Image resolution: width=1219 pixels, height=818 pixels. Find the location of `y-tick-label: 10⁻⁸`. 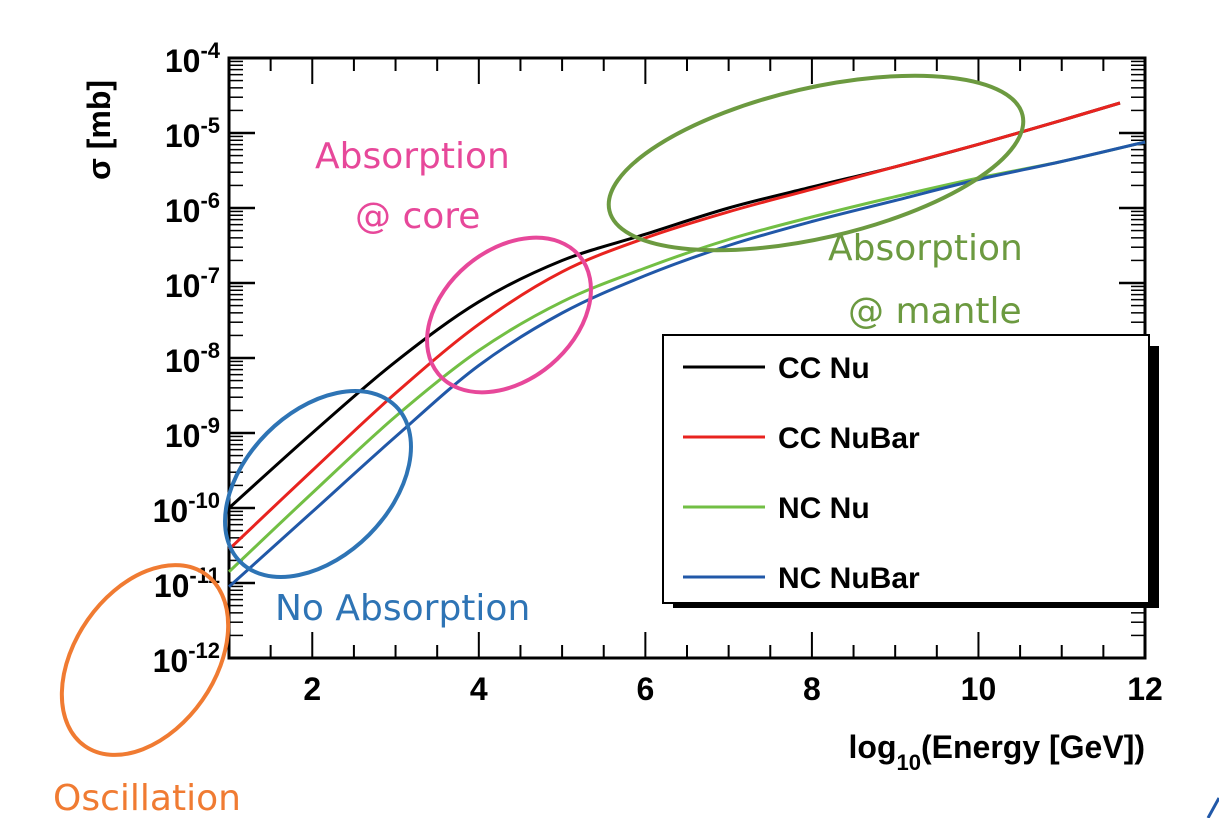

y-tick-label: 10⁻⁸ is located at coordinates (192, 358).